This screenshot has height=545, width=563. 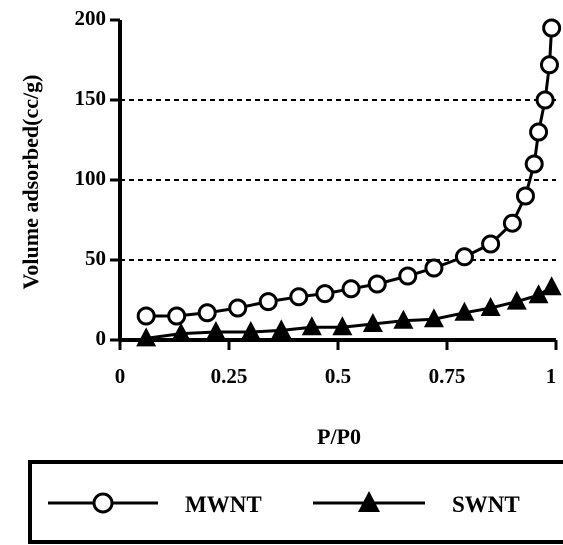 I want to click on x-tick-label: 0.75, so click(x=447, y=376).